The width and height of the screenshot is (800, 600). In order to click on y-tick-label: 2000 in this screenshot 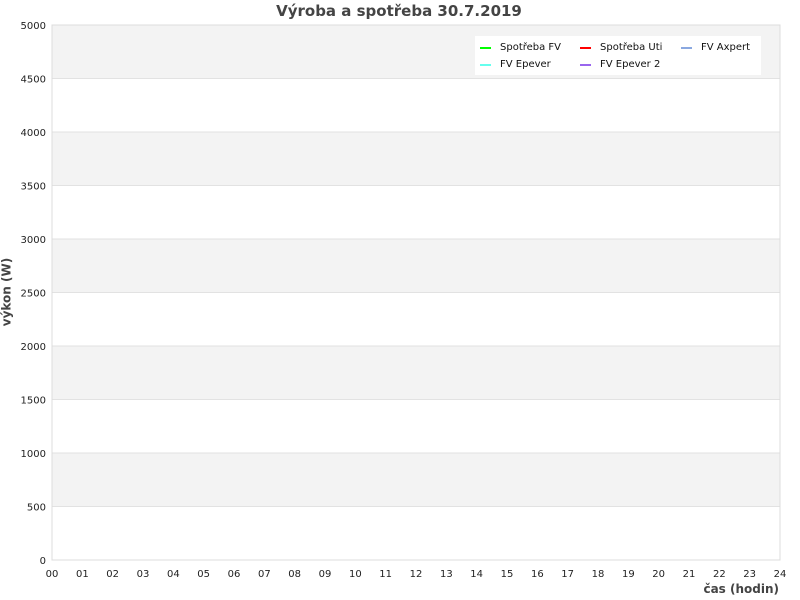, I will do `click(33, 347)`.